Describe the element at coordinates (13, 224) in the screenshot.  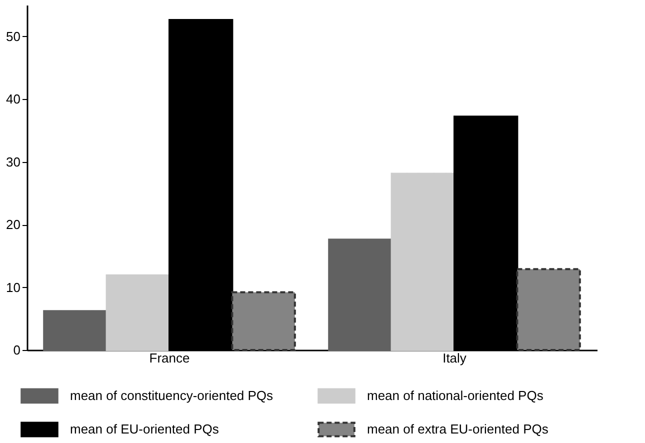
I see `y-tick-label: 20` at that location.